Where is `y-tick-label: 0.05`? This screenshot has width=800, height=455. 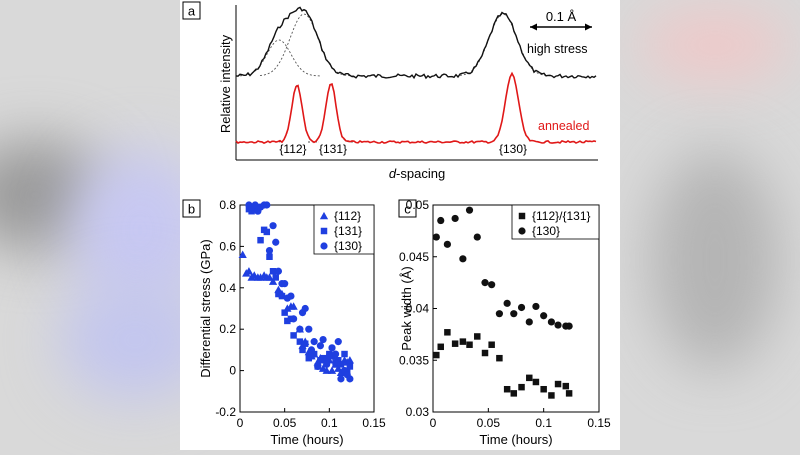
y-tick-label: 0.05 is located at coordinates (418, 205).